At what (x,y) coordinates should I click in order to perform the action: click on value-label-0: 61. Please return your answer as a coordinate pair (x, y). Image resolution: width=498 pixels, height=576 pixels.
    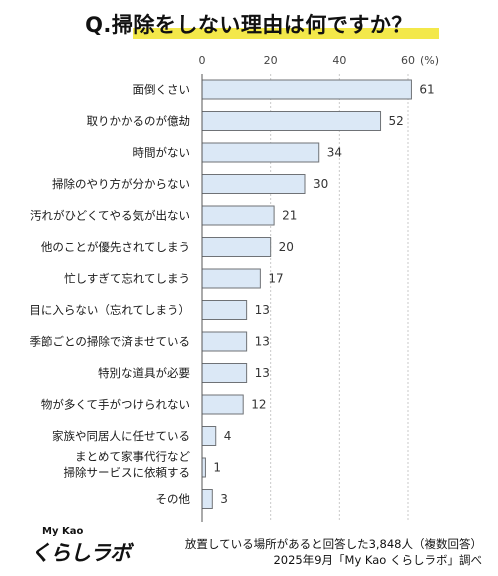
    Looking at the image, I should click on (426, 90).